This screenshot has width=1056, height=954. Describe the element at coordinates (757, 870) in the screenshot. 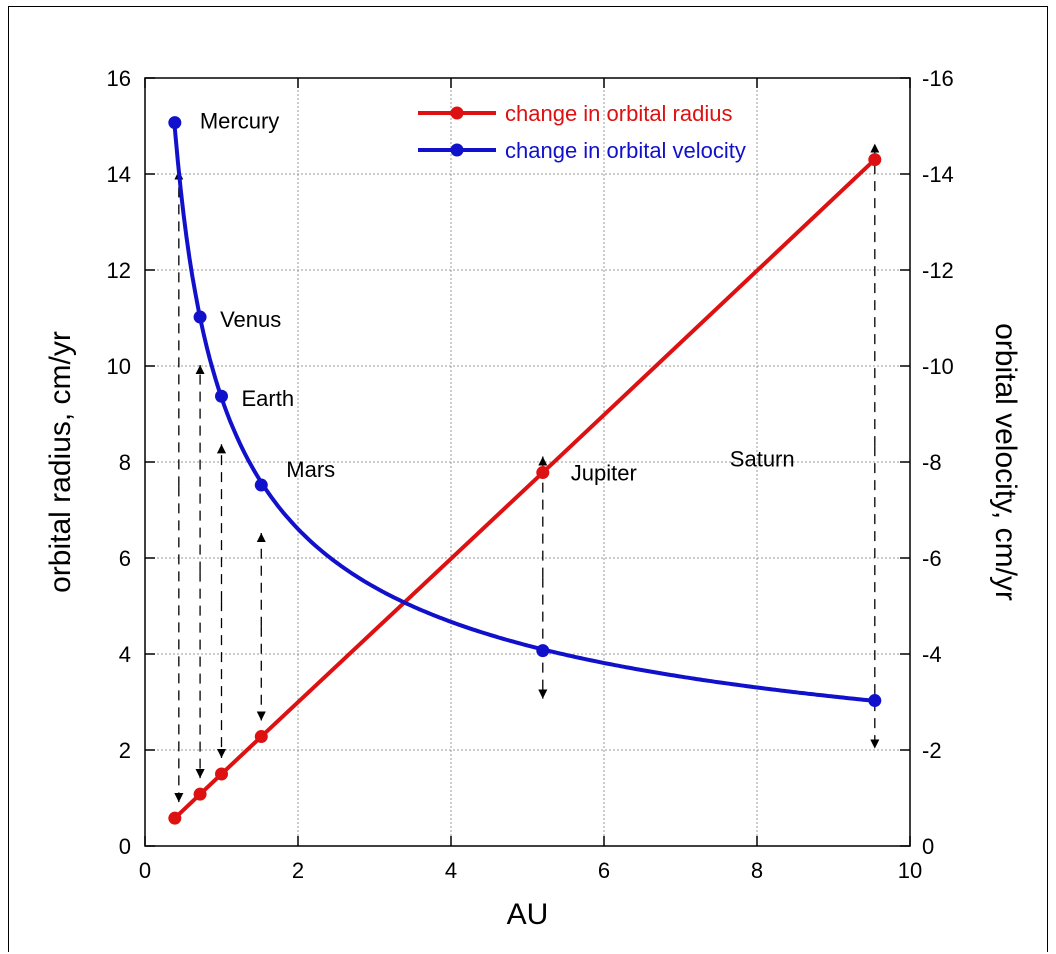

I see `x-tick-label: 8` at that location.